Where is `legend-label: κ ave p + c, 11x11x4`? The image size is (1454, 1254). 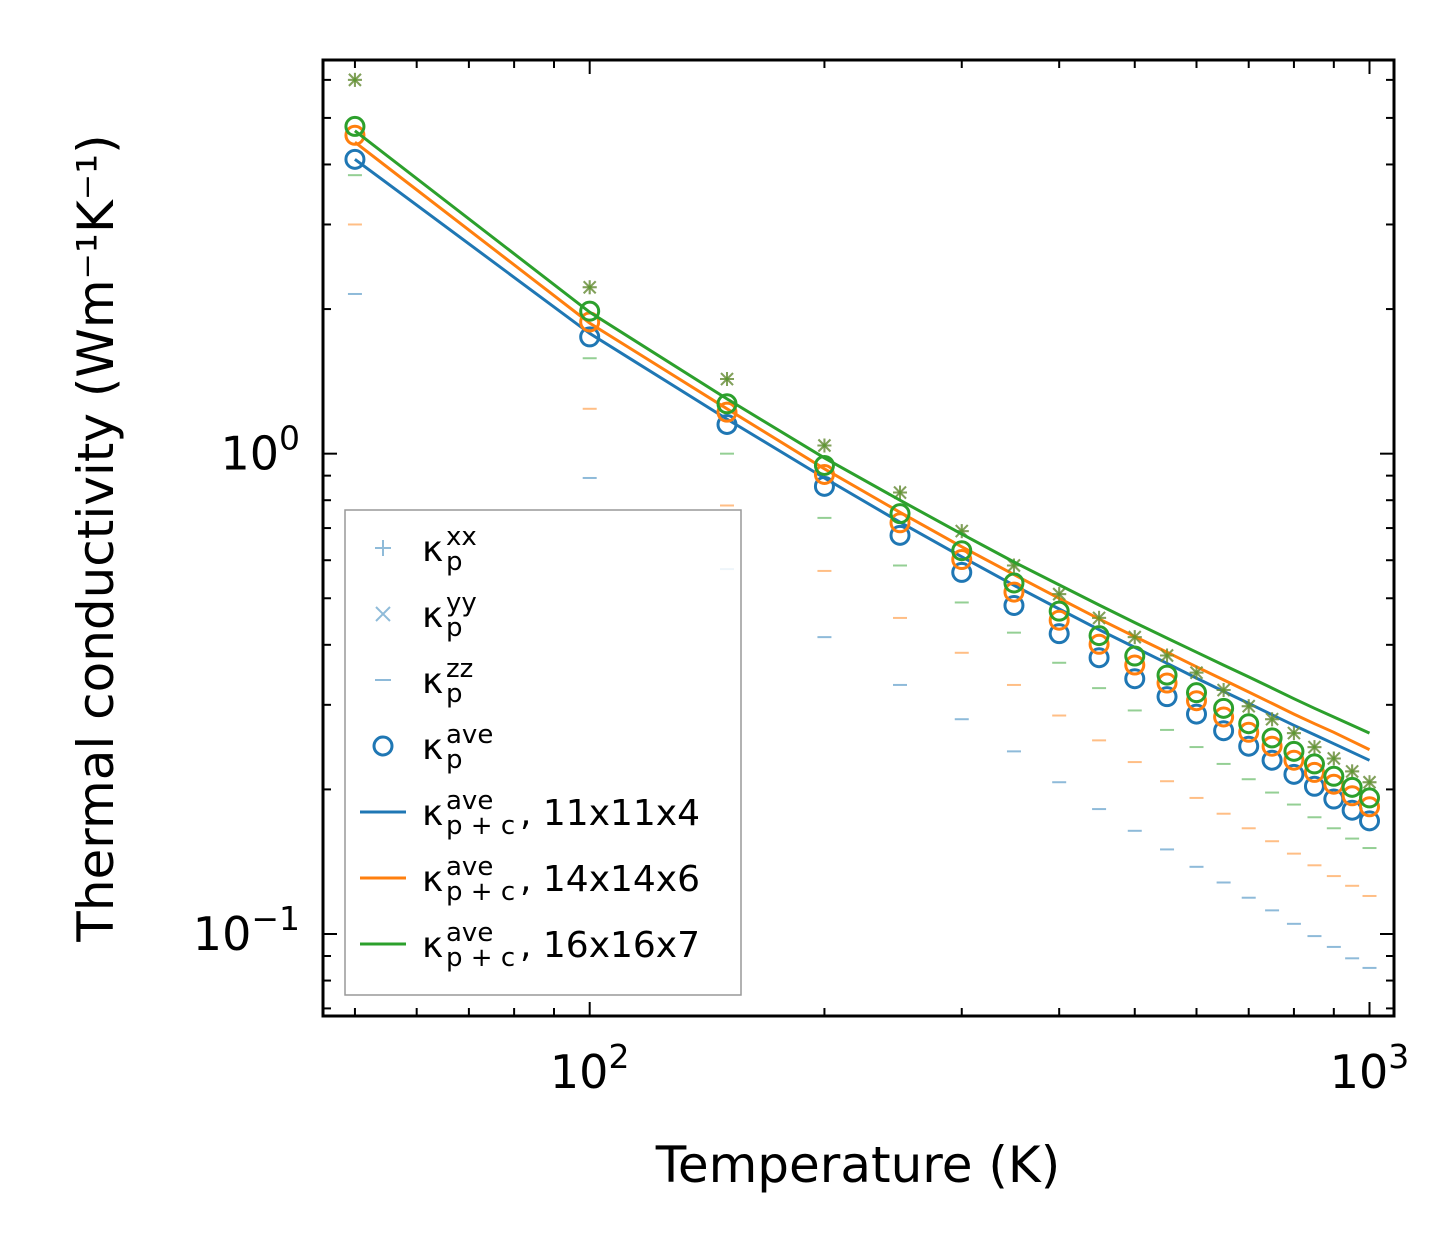
legend-label: κ ave p + c, 11x11x4 is located at coordinates (561, 813).